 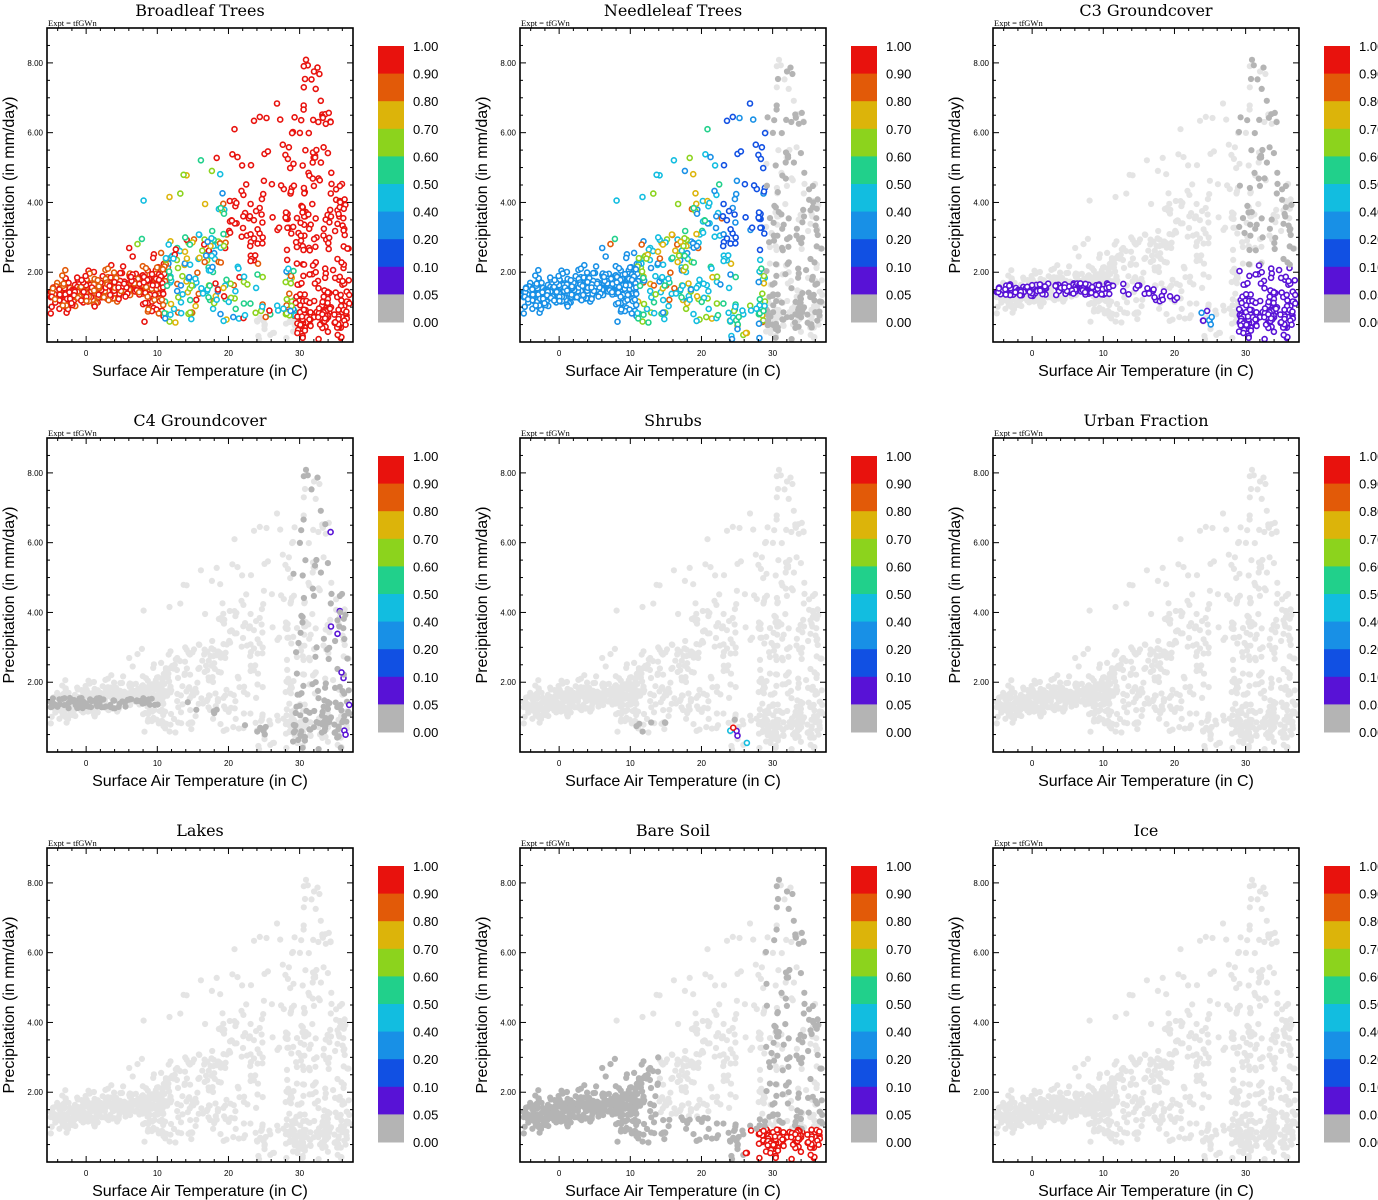 I want to click on y-tick-label: 4.00, so click(x=981, y=202).